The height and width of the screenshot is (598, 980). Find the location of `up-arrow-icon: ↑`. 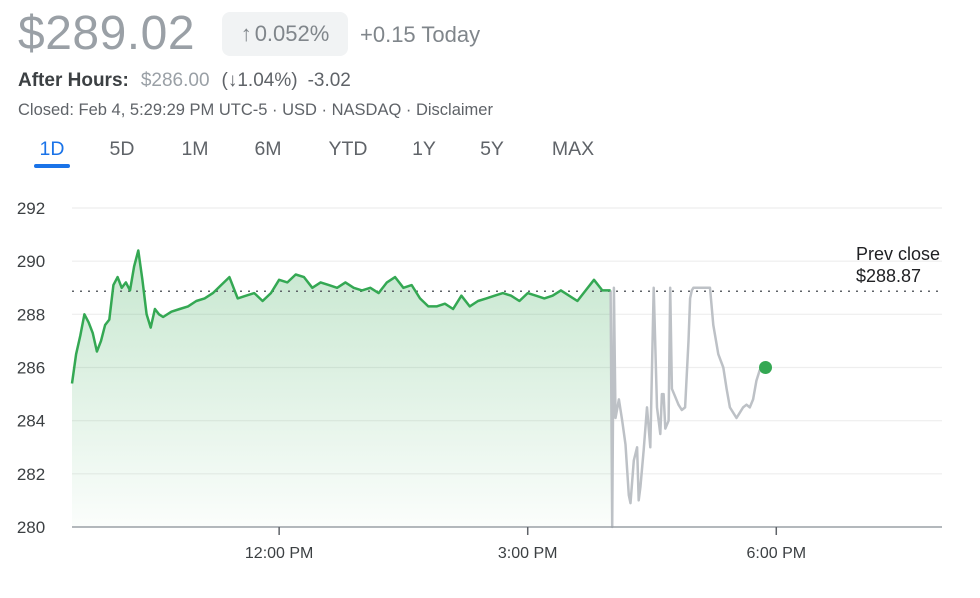

up-arrow-icon: ↑ is located at coordinates (246, 33).